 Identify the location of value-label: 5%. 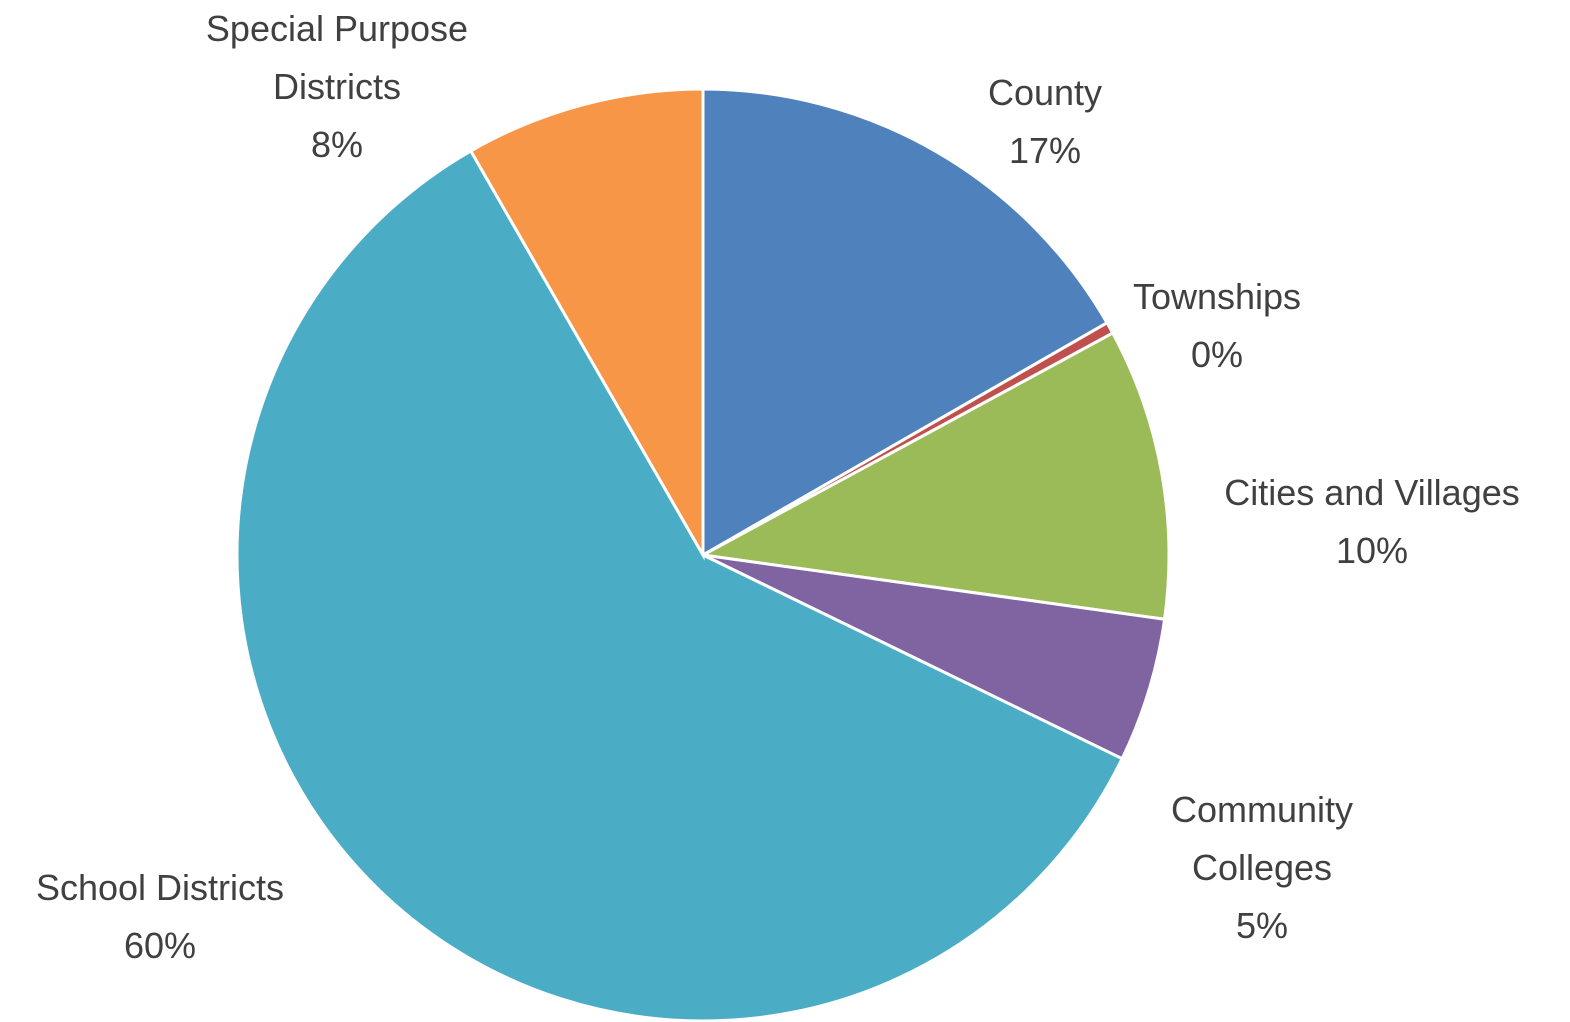
(1262, 925).